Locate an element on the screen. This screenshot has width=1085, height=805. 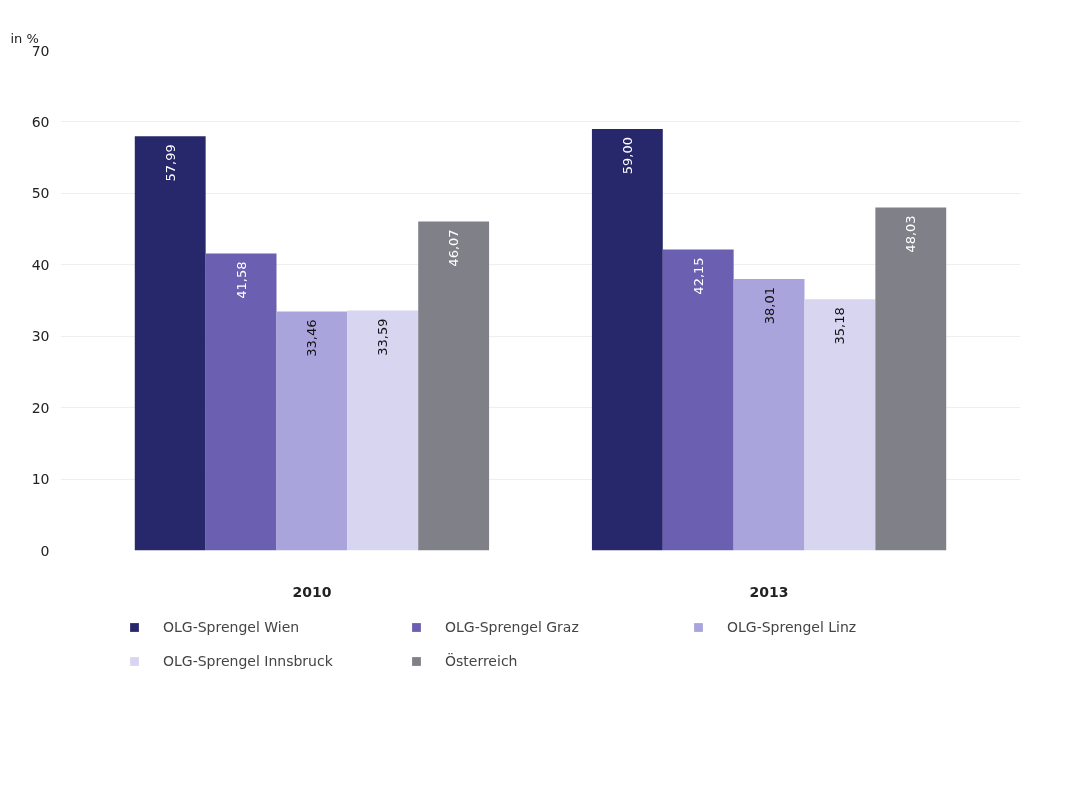
data-label: 35,18 is located at coordinates (840, 326).